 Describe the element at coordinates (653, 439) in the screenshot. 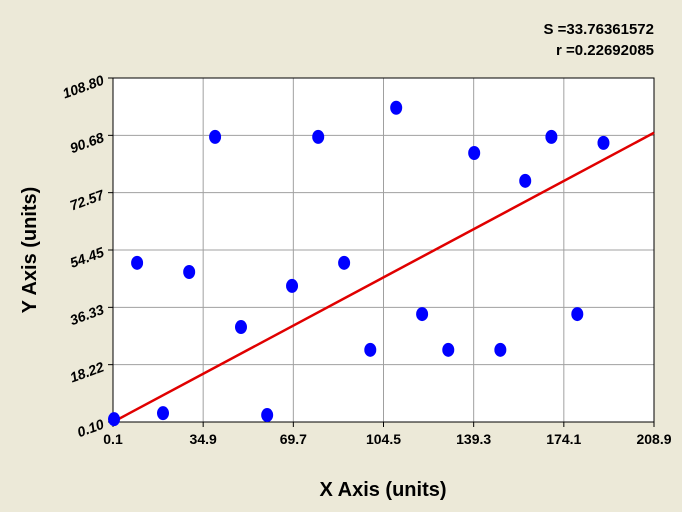

I see `x-tick-label: 208.9` at that location.